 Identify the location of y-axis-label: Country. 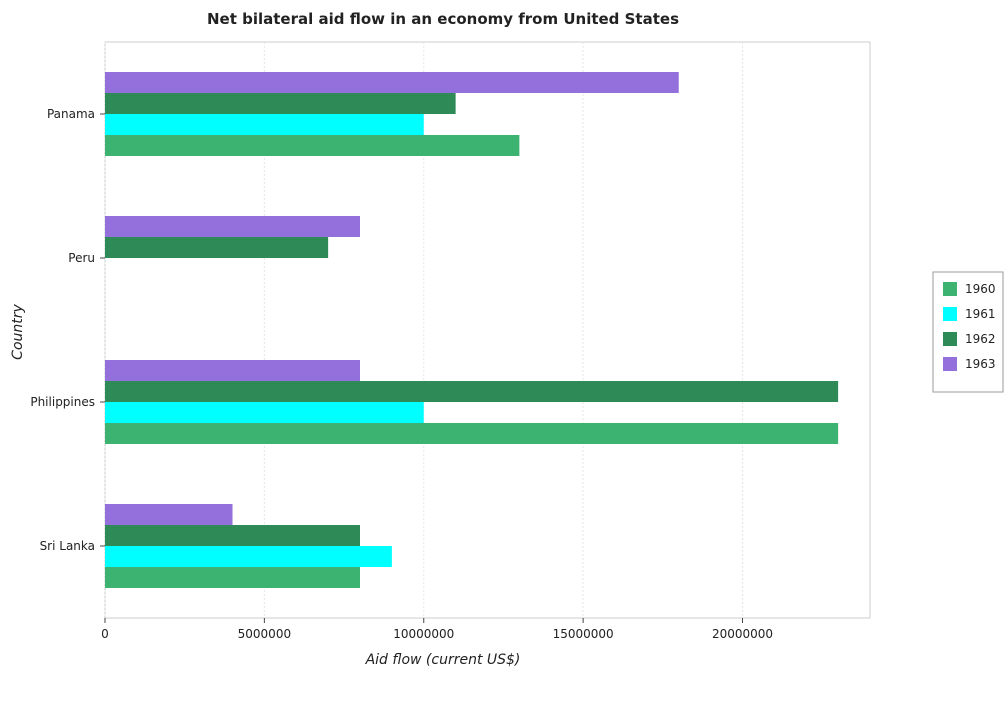
(18, 331).